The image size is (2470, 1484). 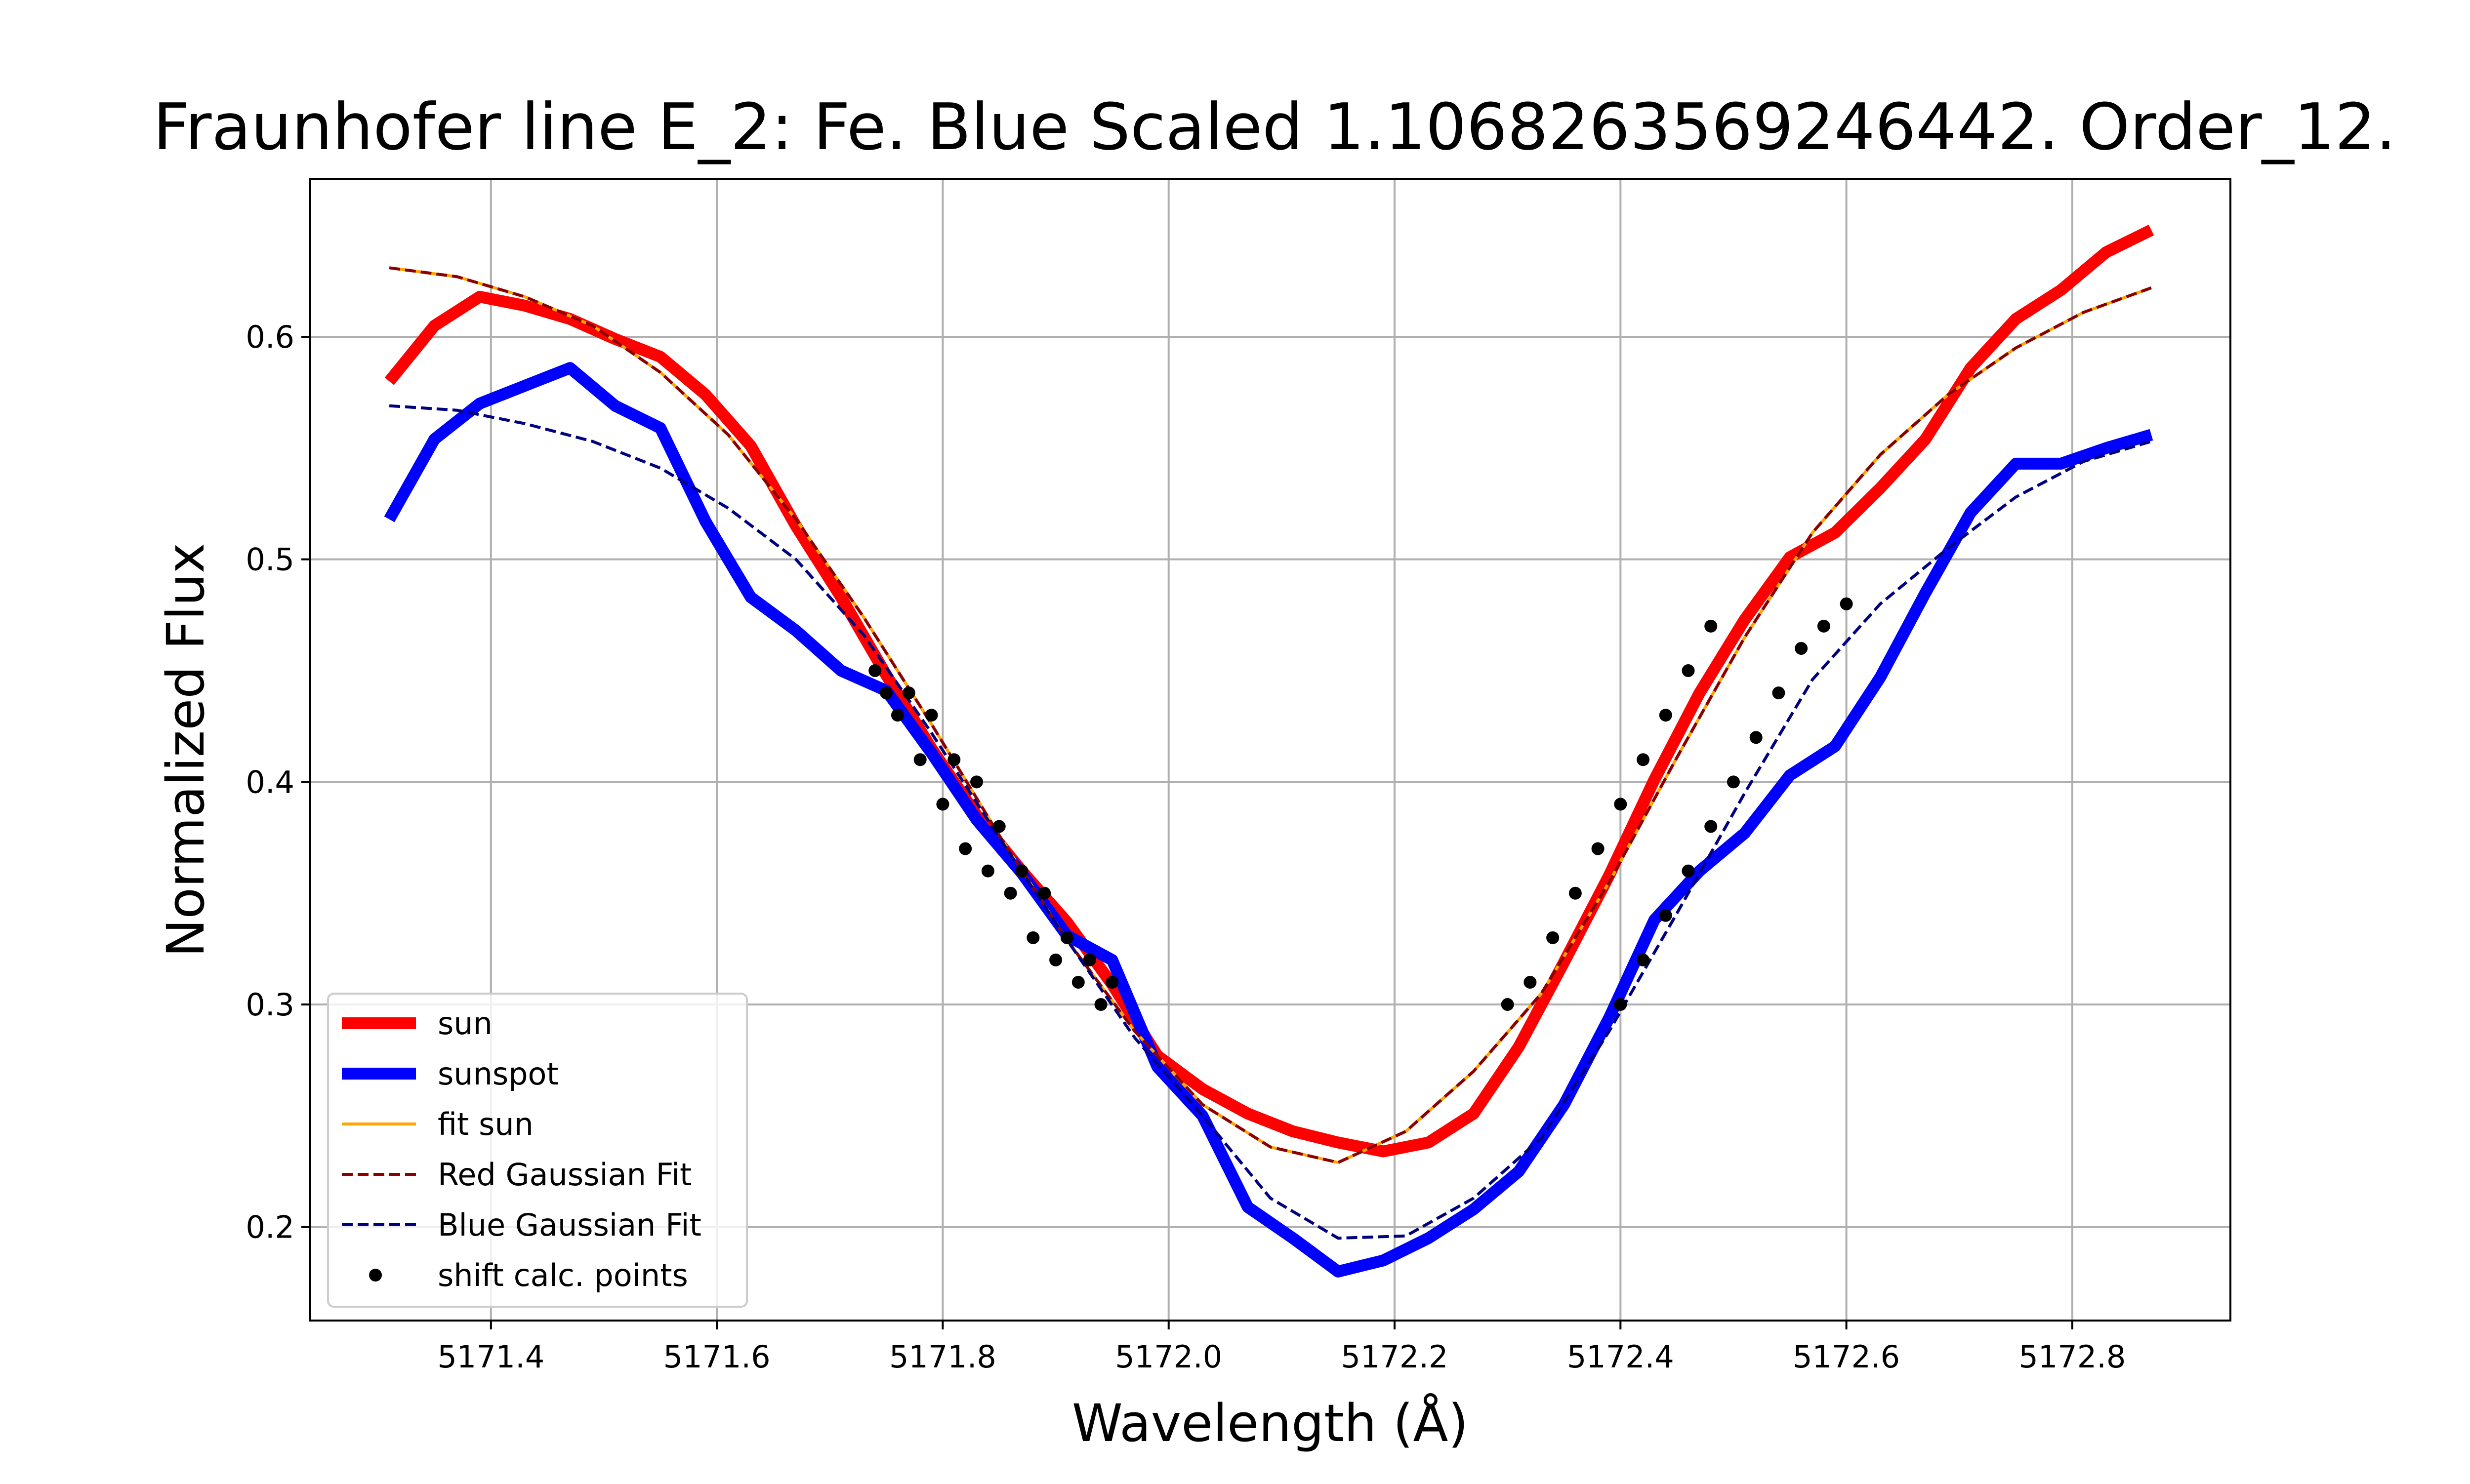 I want to click on legend-label-sunspot: sunspot, so click(x=498, y=1074).